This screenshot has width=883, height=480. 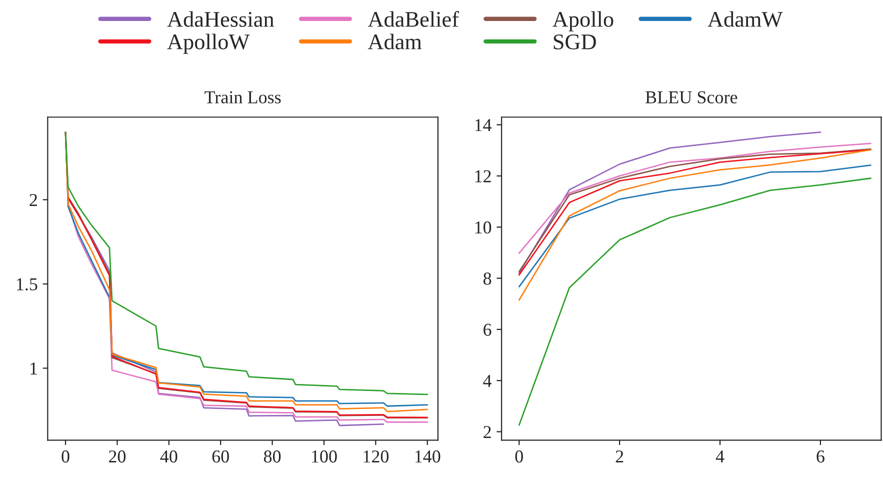 What do you see at coordinates (487, 278) in the screenshot?
I see `y-tick-label: 8` at bounding box center [487, 278].